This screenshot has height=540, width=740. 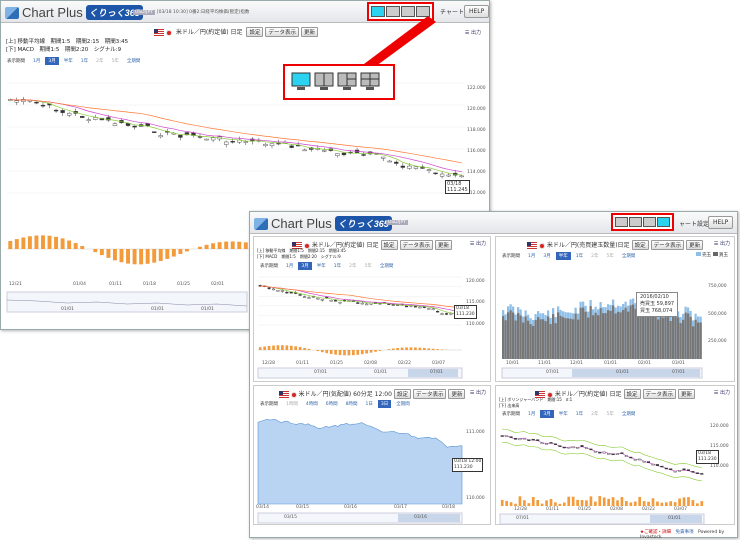 I want to click on panel2-settings-button: 設定, so click(x=640, y=245).